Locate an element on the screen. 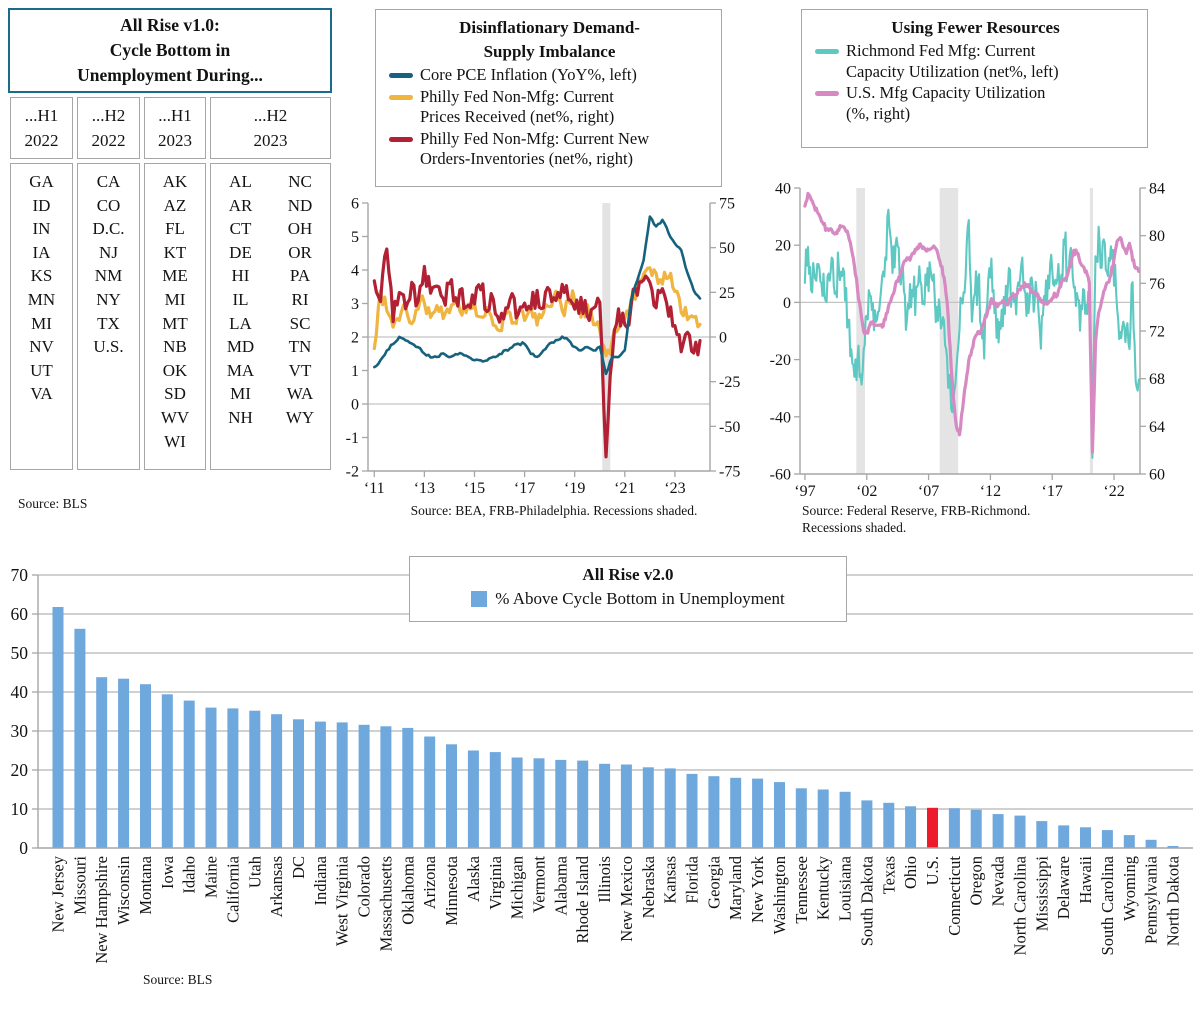  axis-label: 64 is located at coordinates (1157, 427).